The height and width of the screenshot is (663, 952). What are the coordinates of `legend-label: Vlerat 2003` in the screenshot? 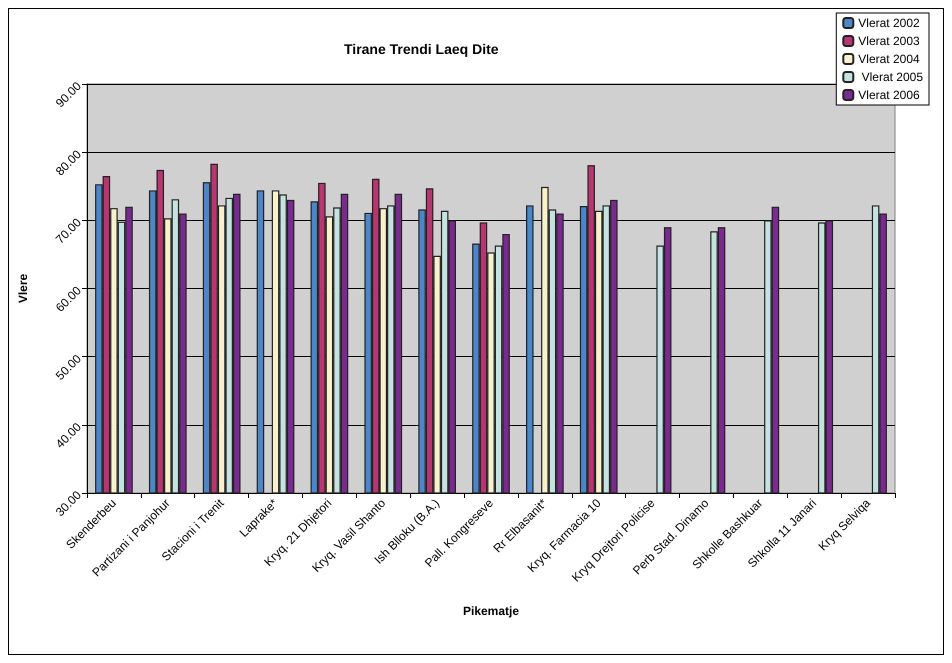 It's located at (889, 41).